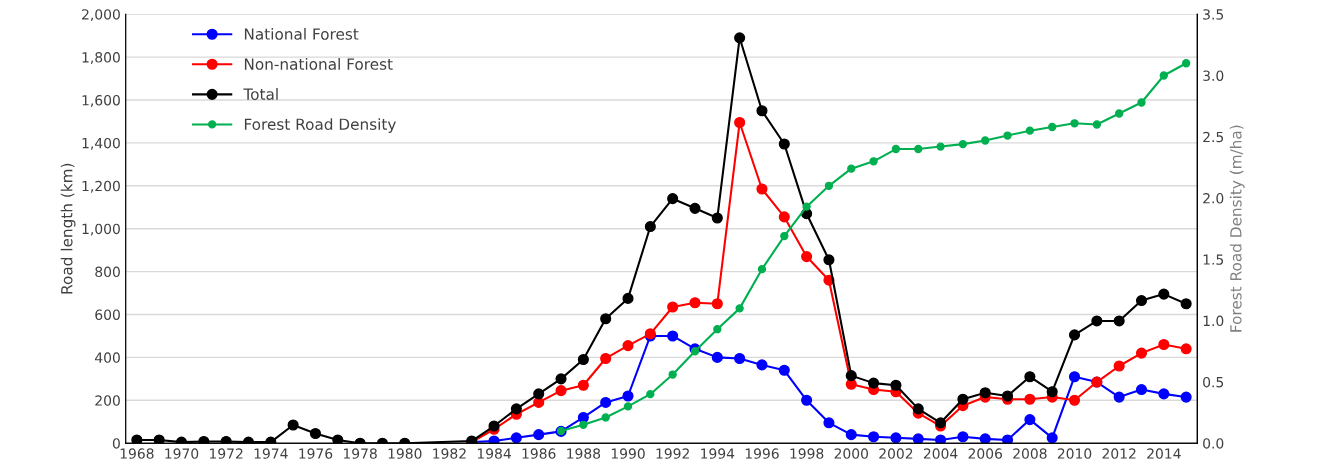 Image resolution: width=1323 pixels, height=474 pixels. Describe the element at coordinates (360, 453) in the screenshot. I see `x-tick-label: 1978` at that location.